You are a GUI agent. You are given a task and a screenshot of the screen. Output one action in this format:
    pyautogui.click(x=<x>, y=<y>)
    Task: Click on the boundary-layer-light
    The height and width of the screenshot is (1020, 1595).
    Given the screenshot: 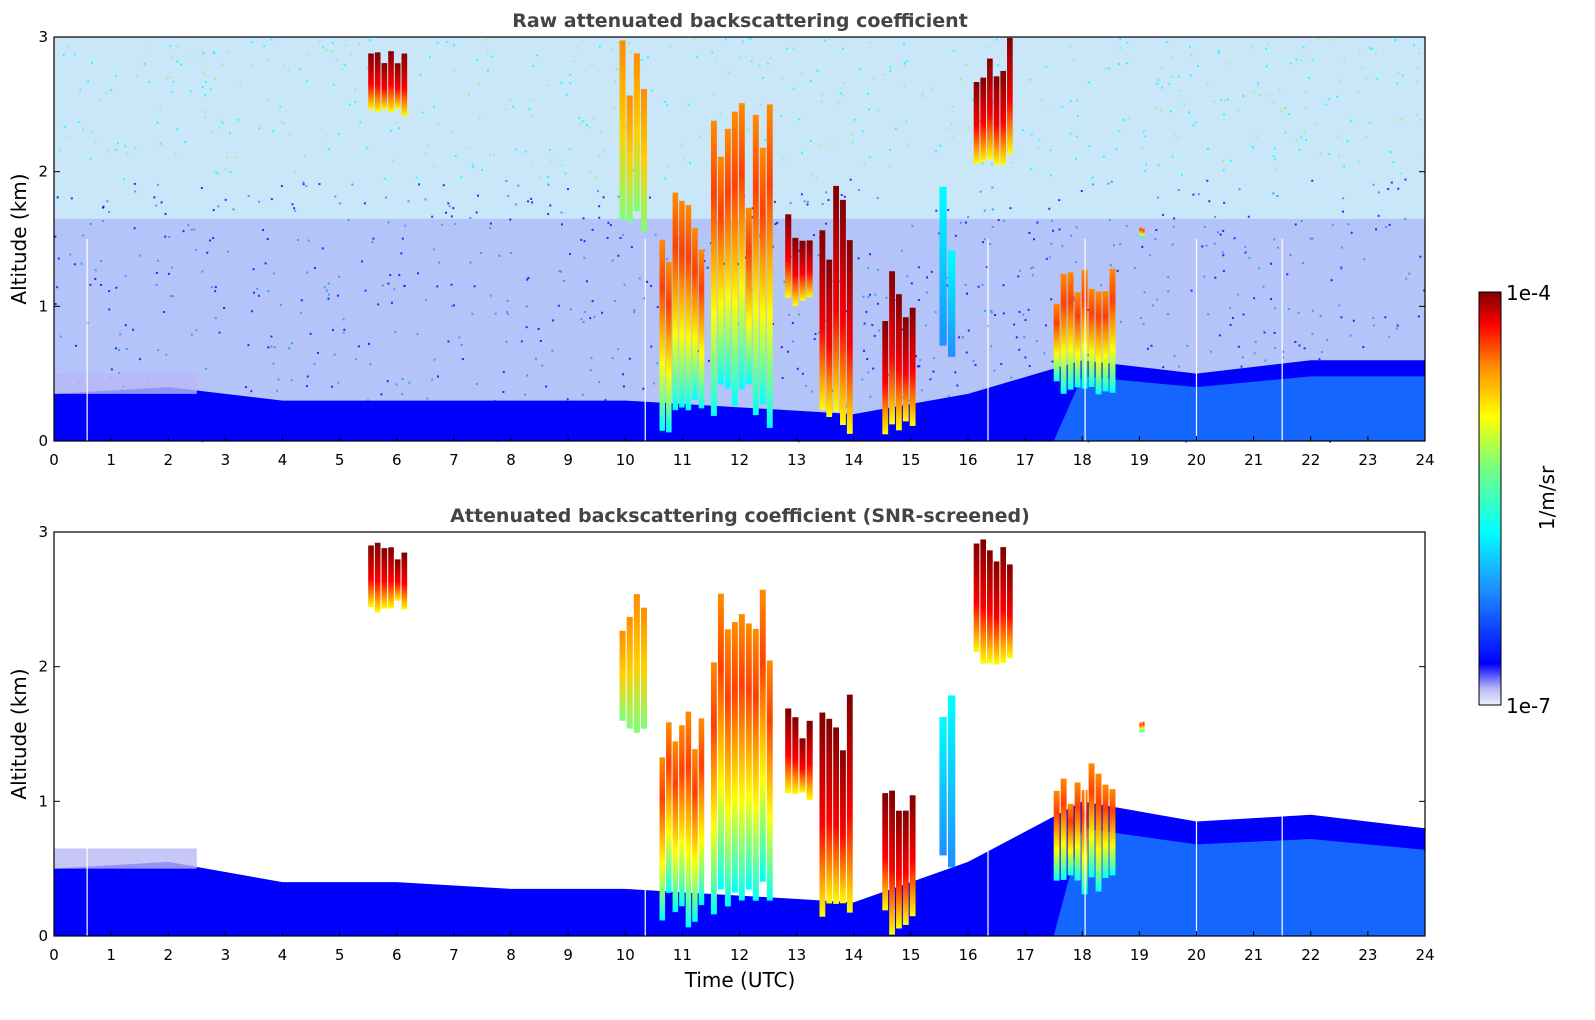 What is the action you would take?
    pyautogui.click(x=1239, y=882)
    